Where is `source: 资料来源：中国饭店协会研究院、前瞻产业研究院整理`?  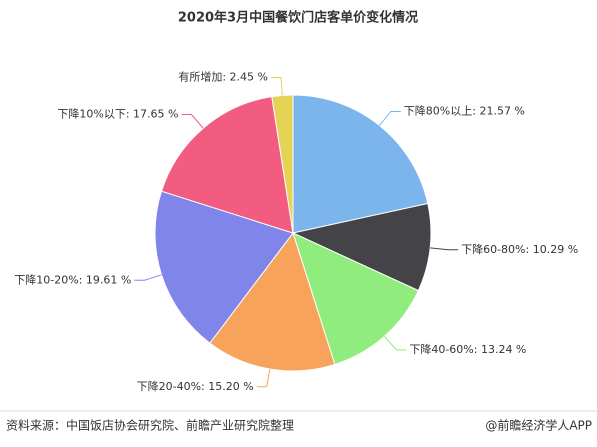 source: 资料来源：中国饭店协会研究院、前瞻产业研究院整理 is located at coordinates (150, 425).